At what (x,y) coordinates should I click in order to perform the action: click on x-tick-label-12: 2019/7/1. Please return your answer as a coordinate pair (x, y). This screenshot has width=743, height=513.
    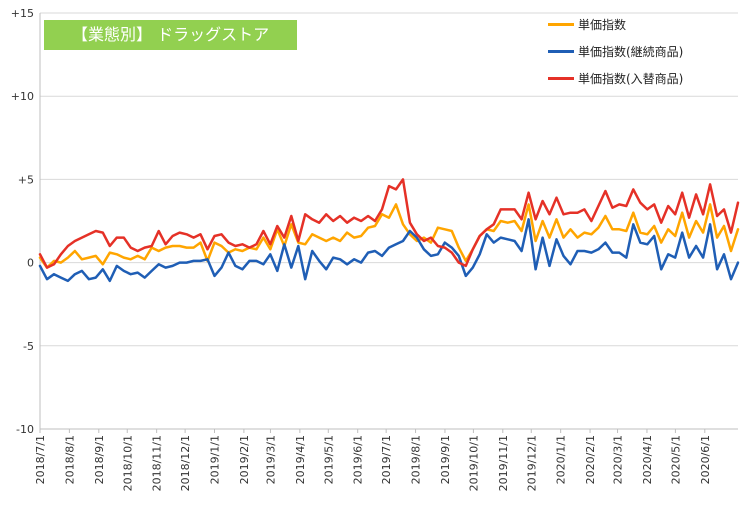
    Looking at the image, I should click on (386, 459).